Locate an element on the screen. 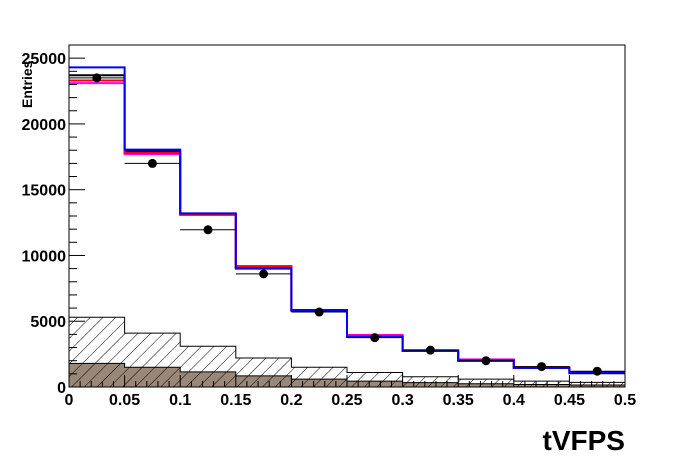  y-axis-label: Entries is located at coordinates (27, 84).